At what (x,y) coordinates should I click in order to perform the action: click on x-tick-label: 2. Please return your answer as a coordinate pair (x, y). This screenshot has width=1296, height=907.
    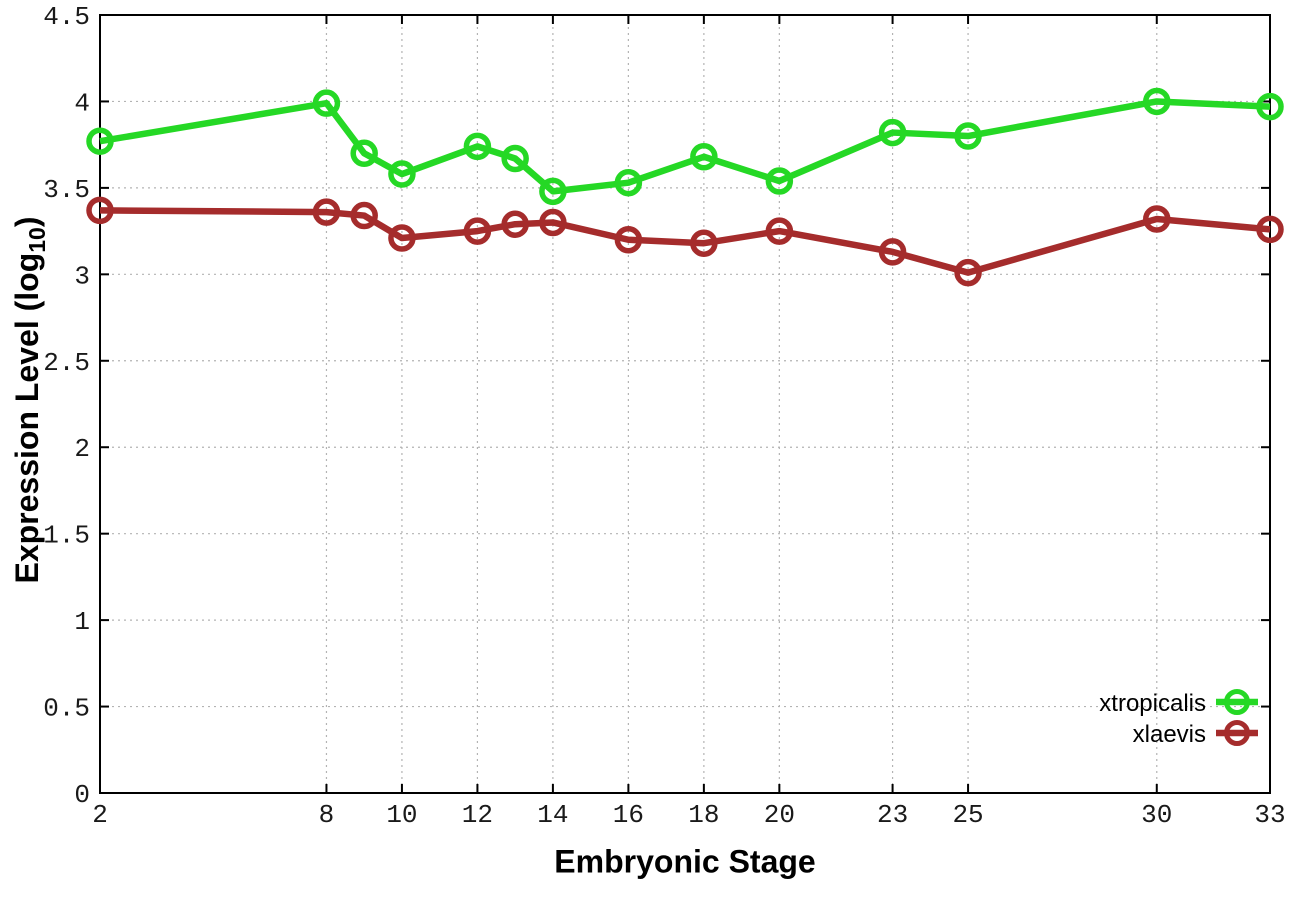
    Looking at the image, I should click on (100, 815).